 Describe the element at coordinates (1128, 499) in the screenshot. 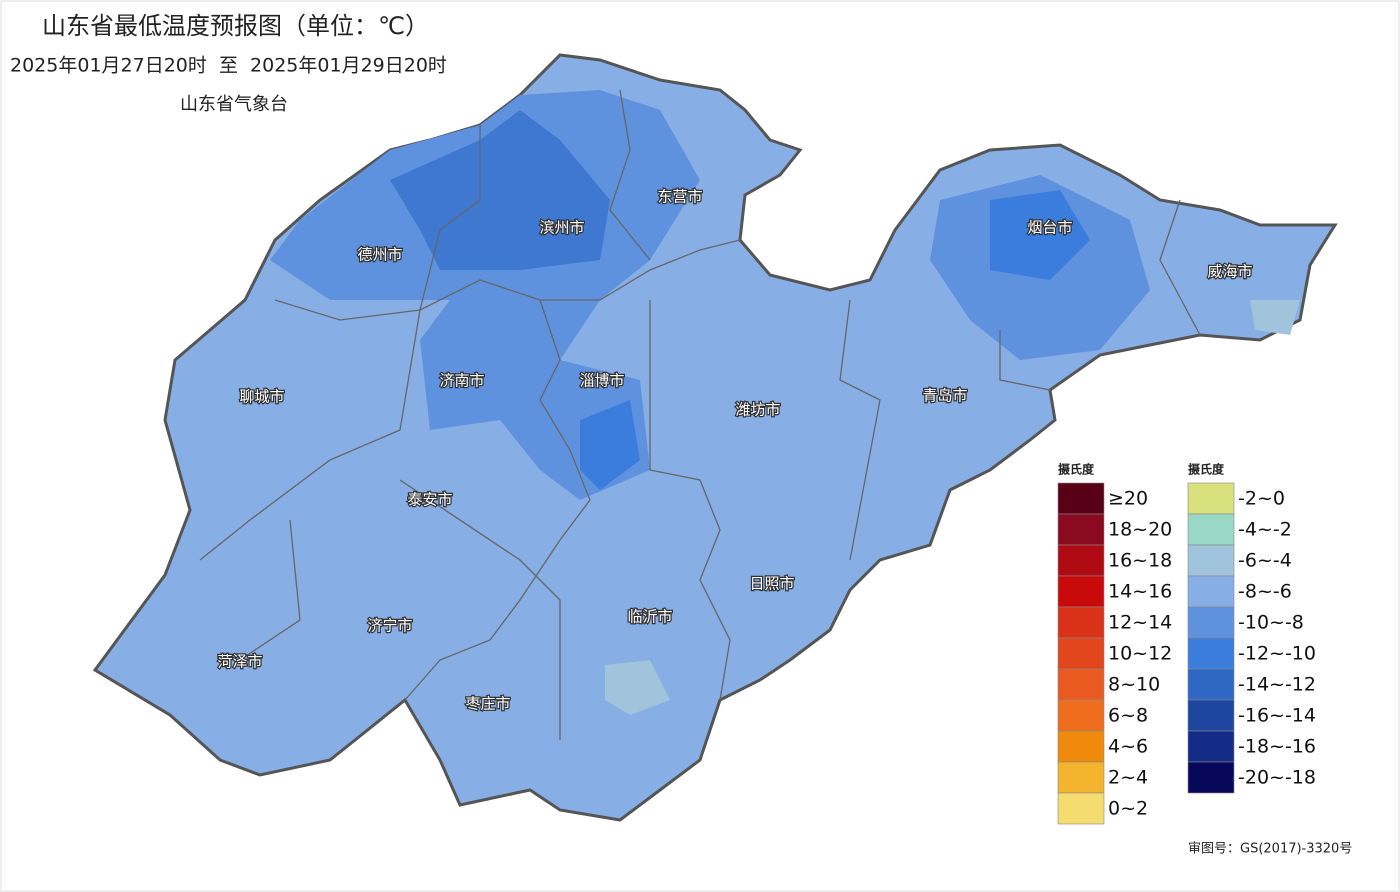

I see `legend-label: ≥20` at that location.